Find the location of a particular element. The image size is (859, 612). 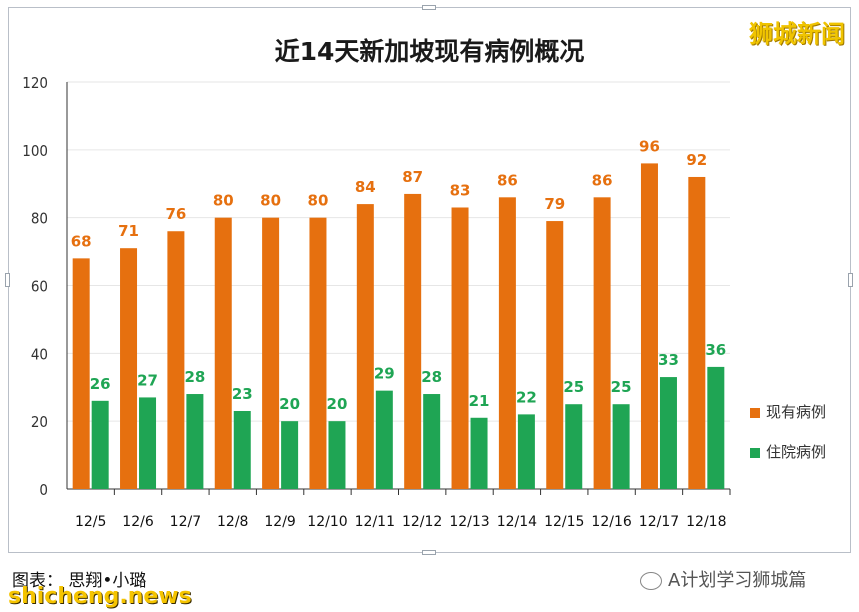

legend-current: 现有病例 is located at coordinates (788, 411).